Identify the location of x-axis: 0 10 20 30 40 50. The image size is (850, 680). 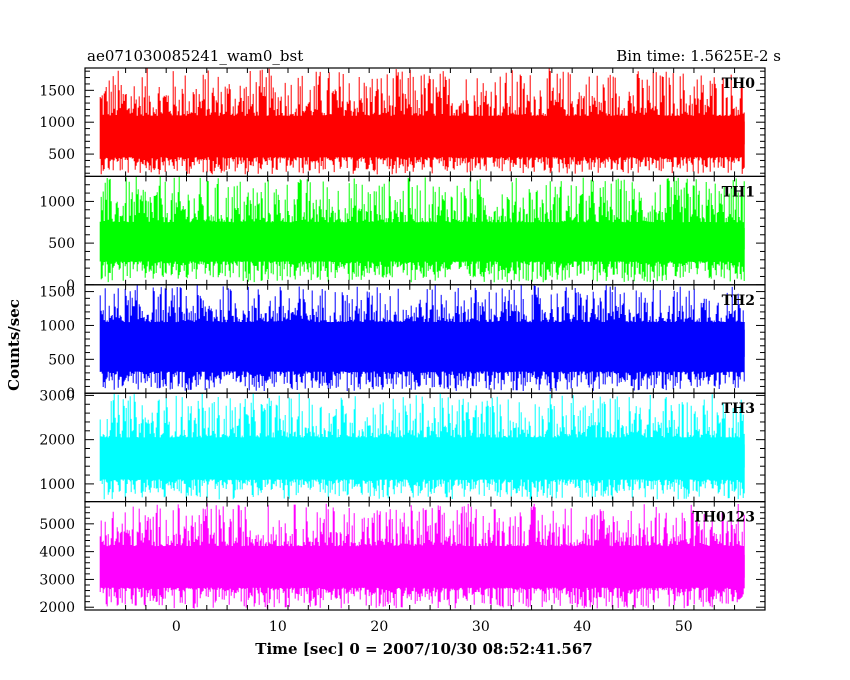
(432, 627).